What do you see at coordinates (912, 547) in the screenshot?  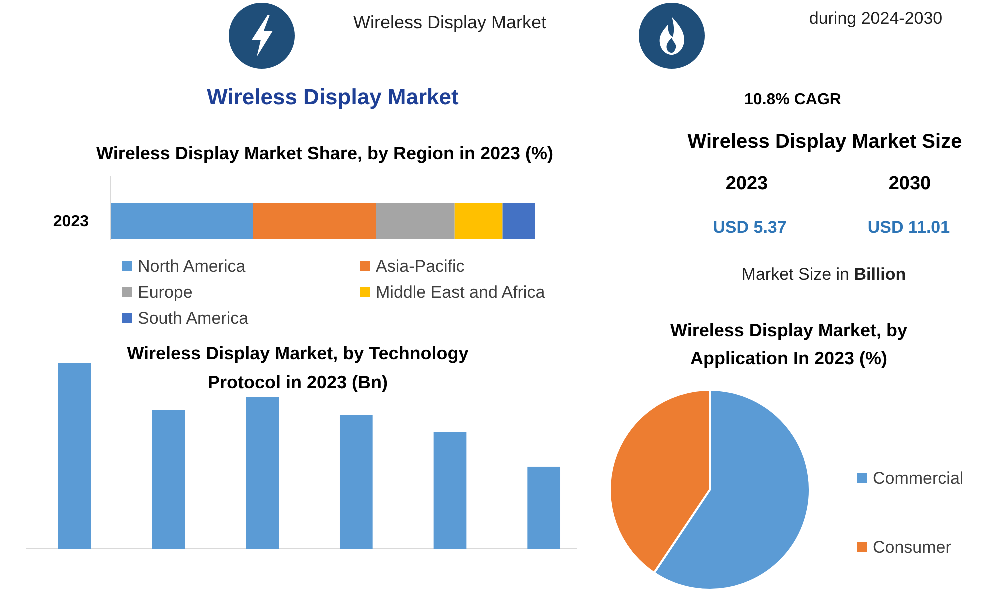 I see `legend-label: Consumer` at bounding box center [912, 547].